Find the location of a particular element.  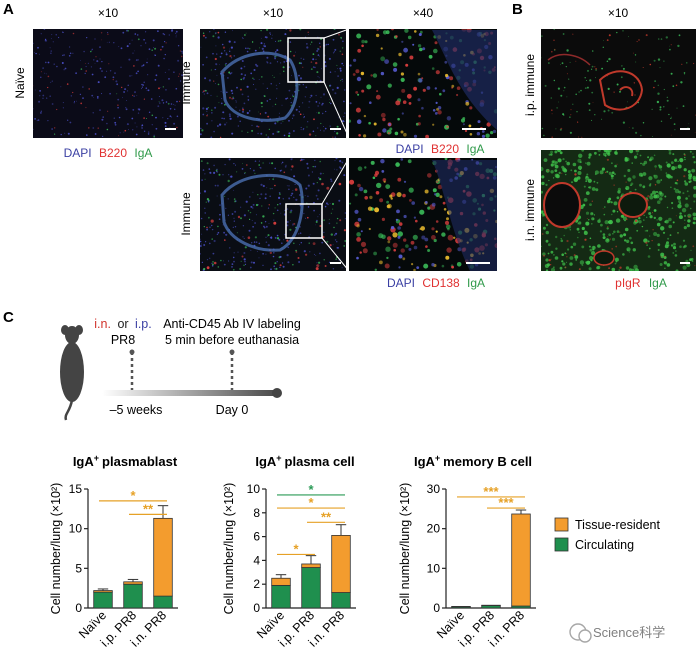

immune-zoom-micrograph-cd138 is located at coordinates (423, 214).